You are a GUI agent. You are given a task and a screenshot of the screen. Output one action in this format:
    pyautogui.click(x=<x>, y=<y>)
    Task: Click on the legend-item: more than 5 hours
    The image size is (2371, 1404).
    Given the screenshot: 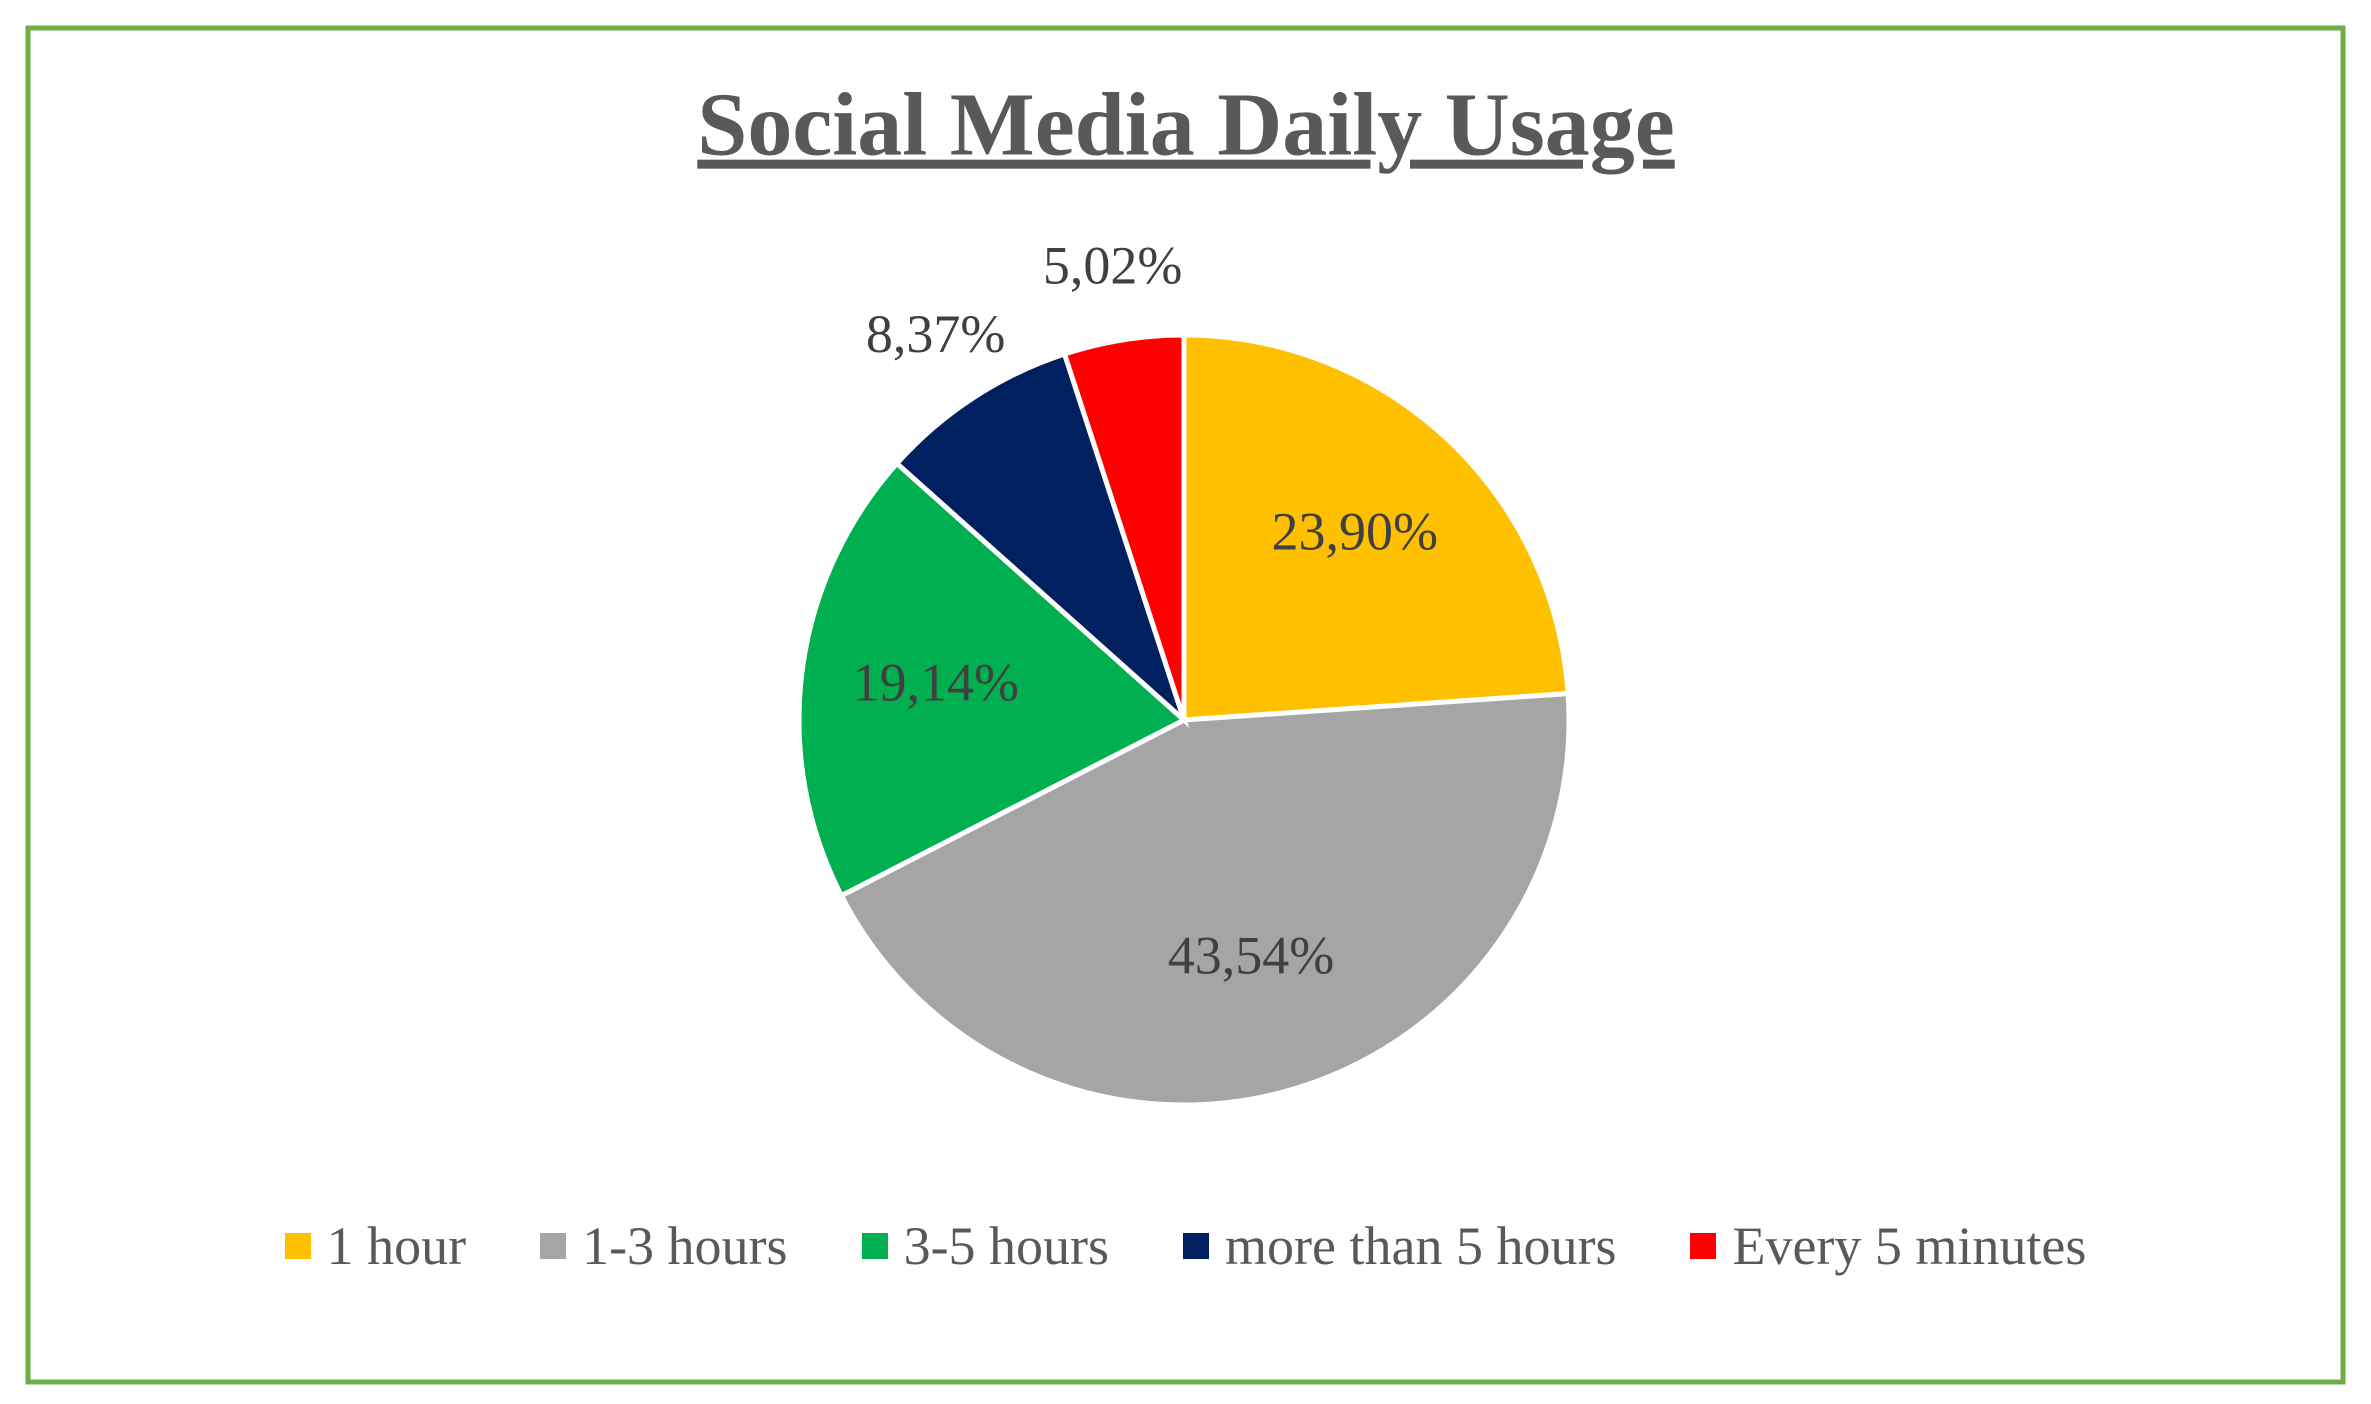 What is the action you would take?
    pyautogui.click(x=1399, y=1246)
    